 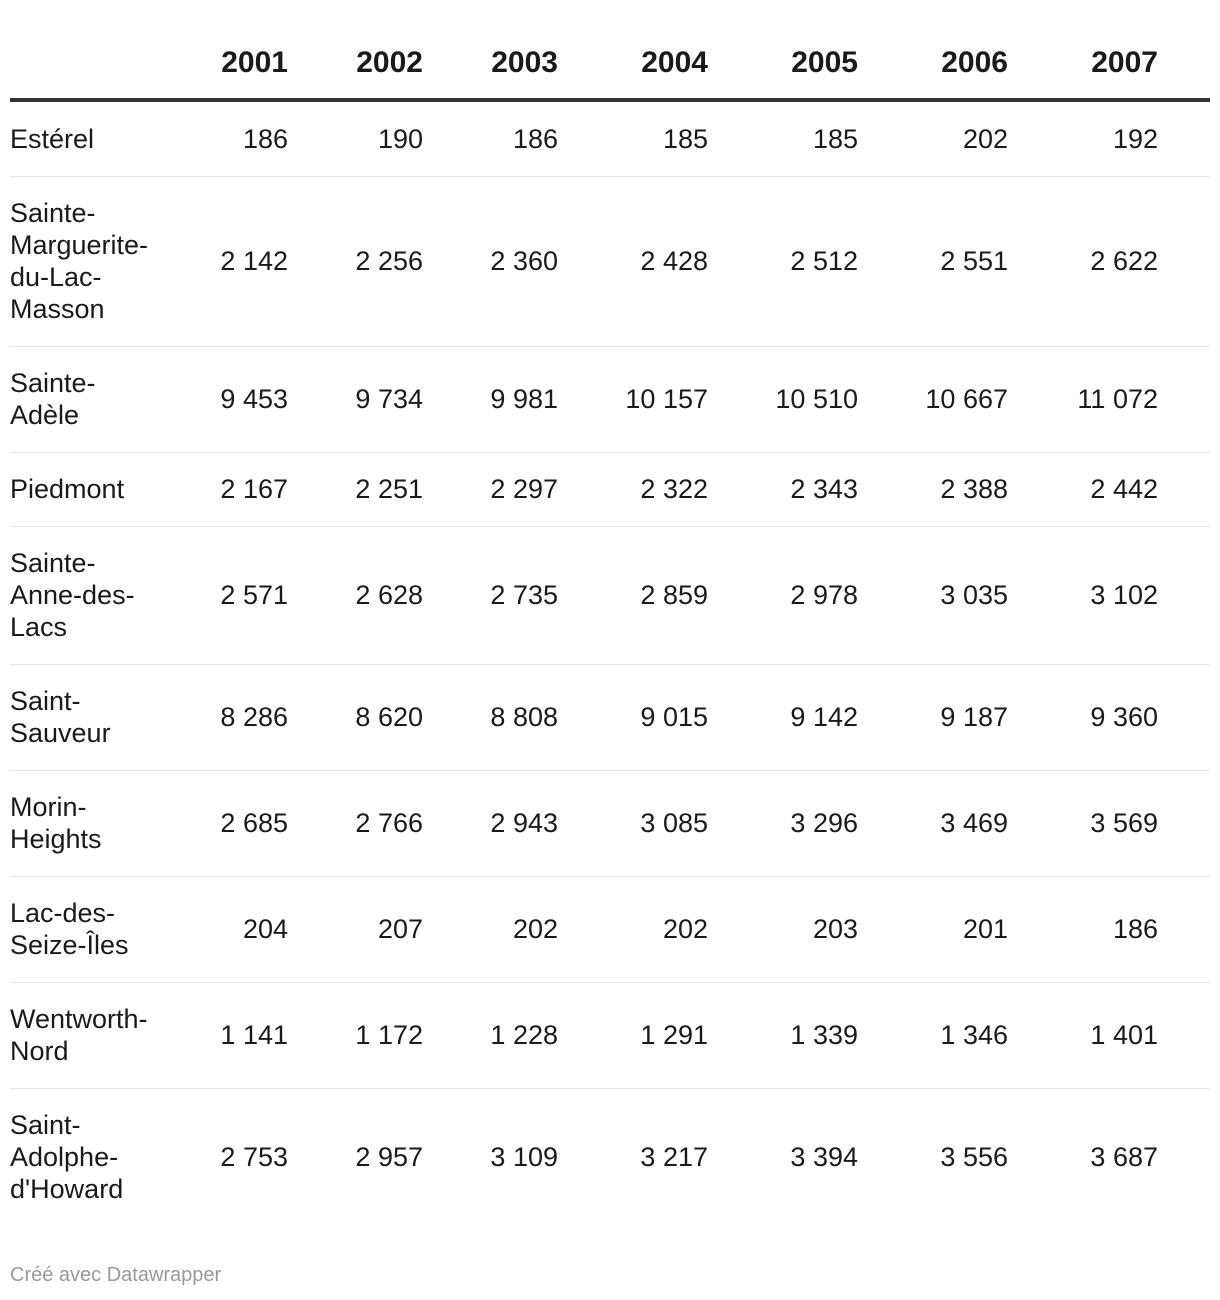 What do you see at coordinates (355, 399) in the screenshot?
I see `table-cell-2002: 9 734` at bounding box center [355, 399].